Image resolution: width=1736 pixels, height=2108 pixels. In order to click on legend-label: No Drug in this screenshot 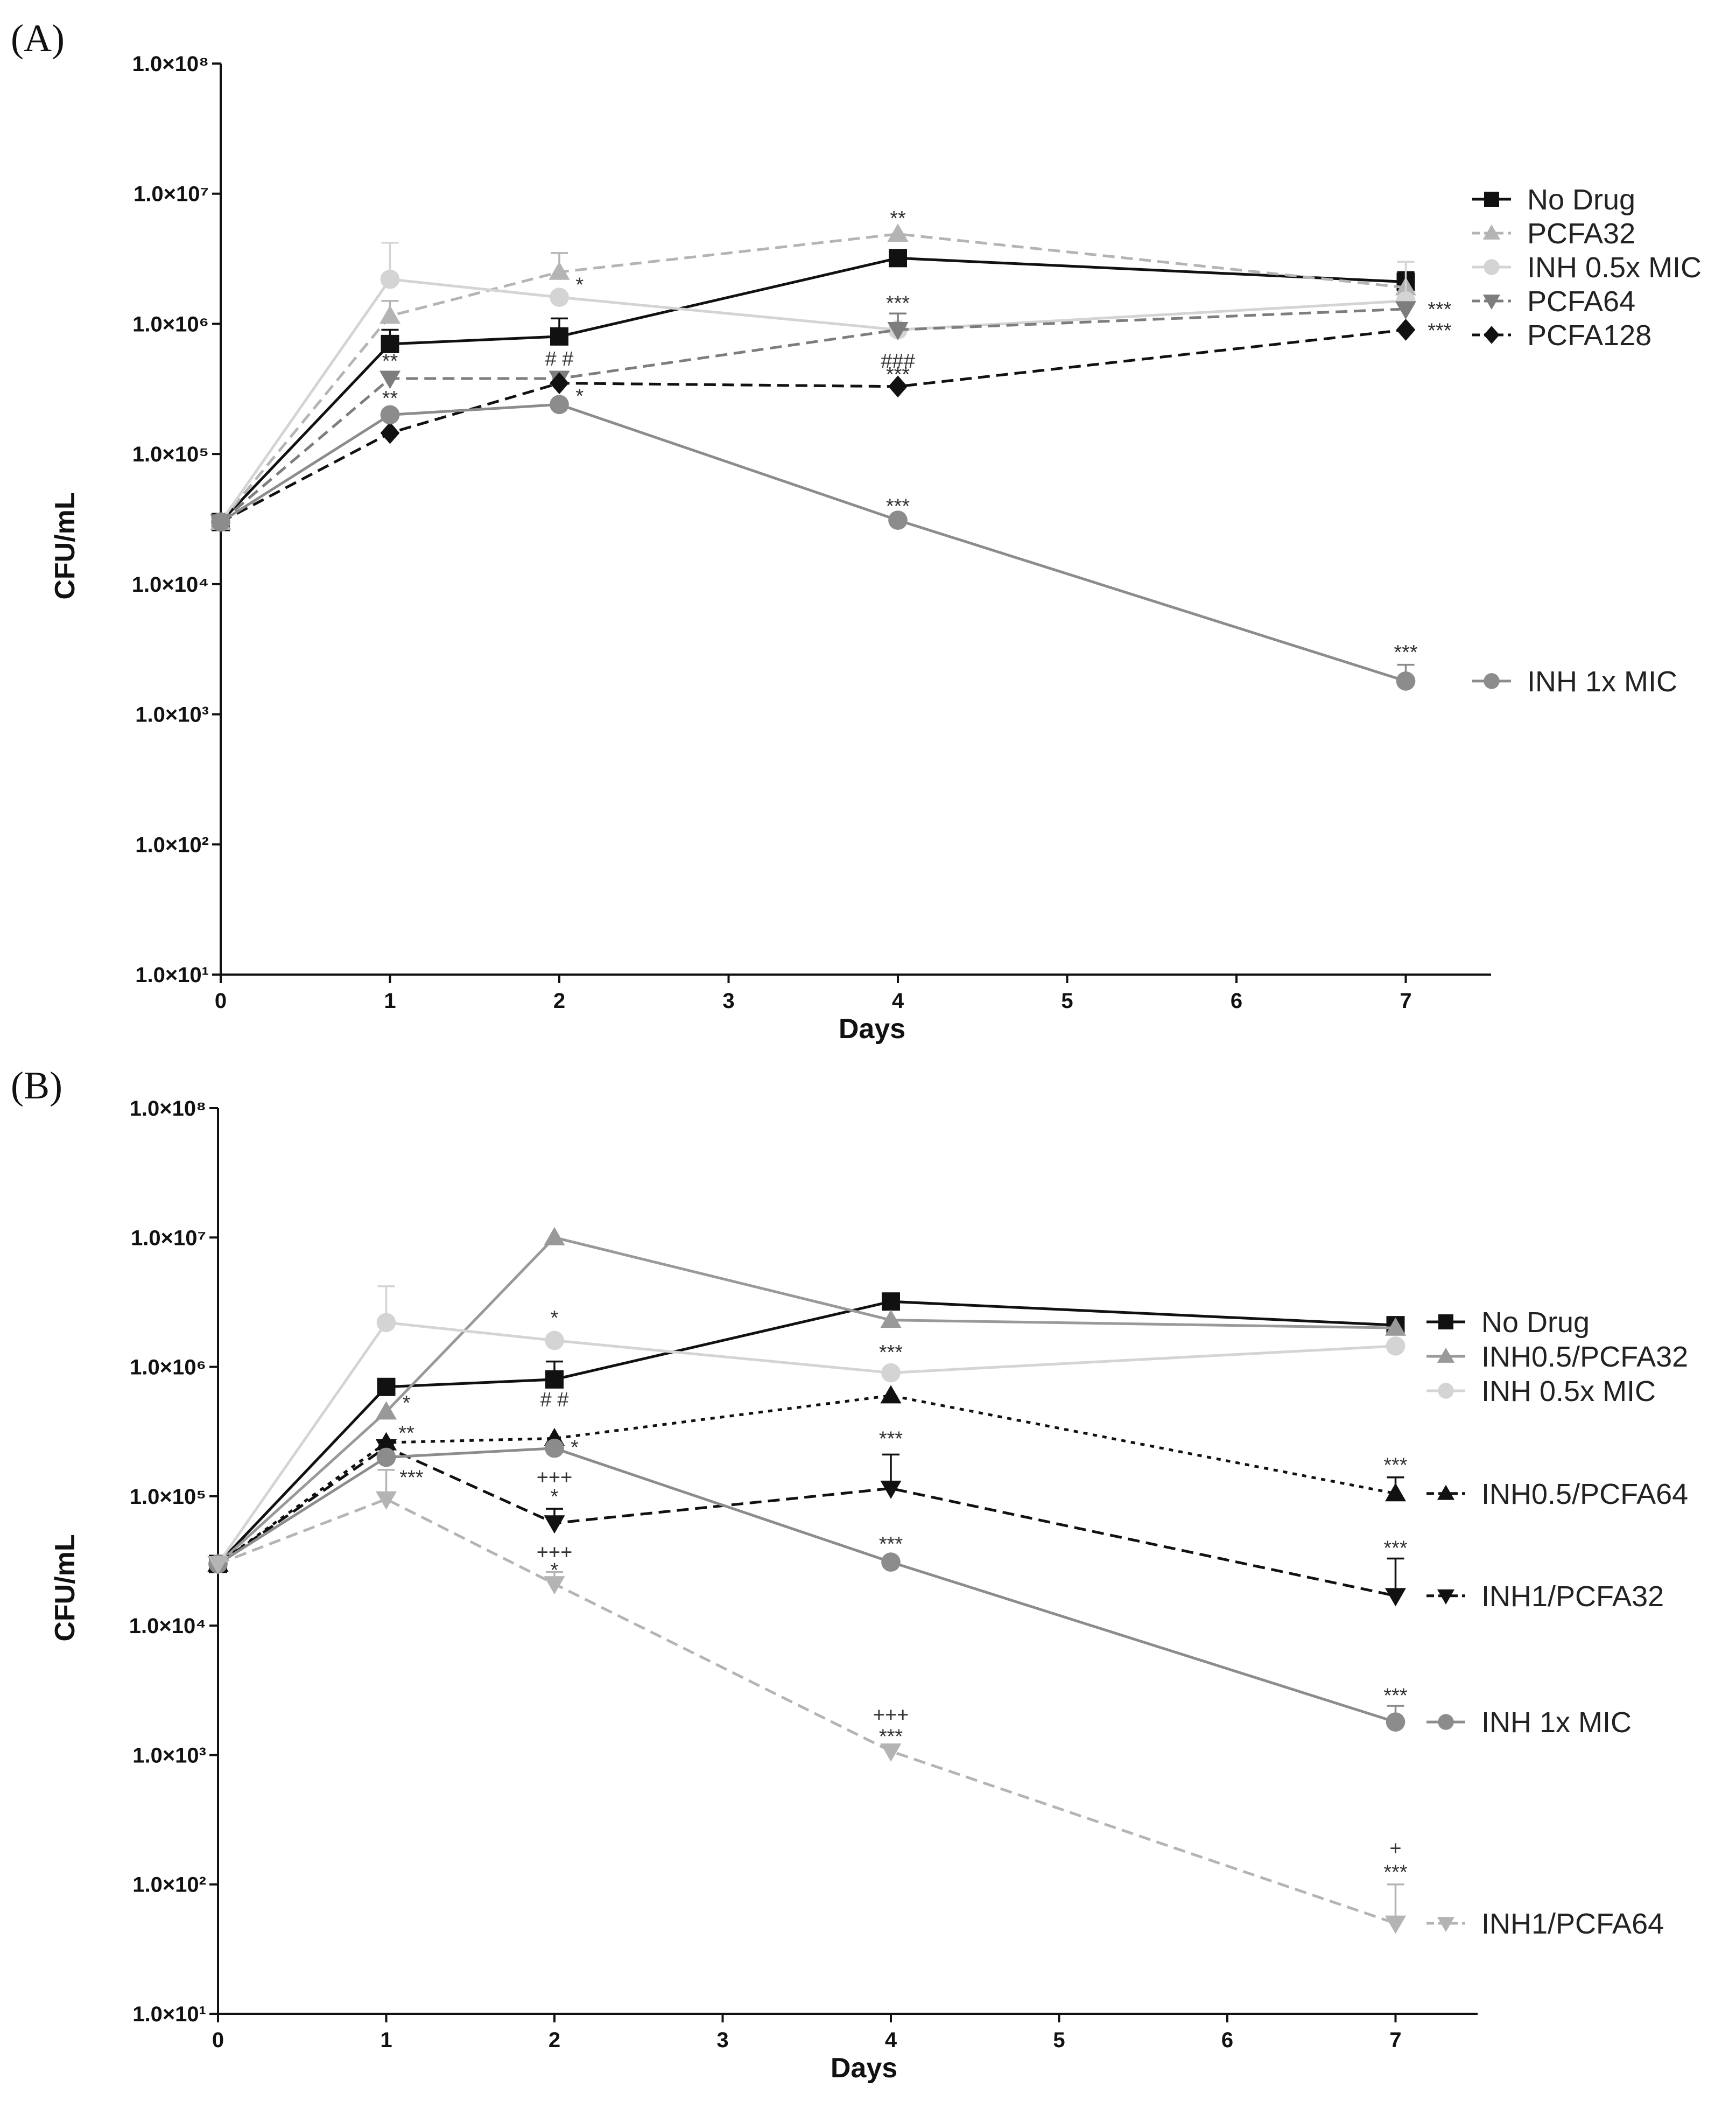, I will do `click(1535, 1322)`.